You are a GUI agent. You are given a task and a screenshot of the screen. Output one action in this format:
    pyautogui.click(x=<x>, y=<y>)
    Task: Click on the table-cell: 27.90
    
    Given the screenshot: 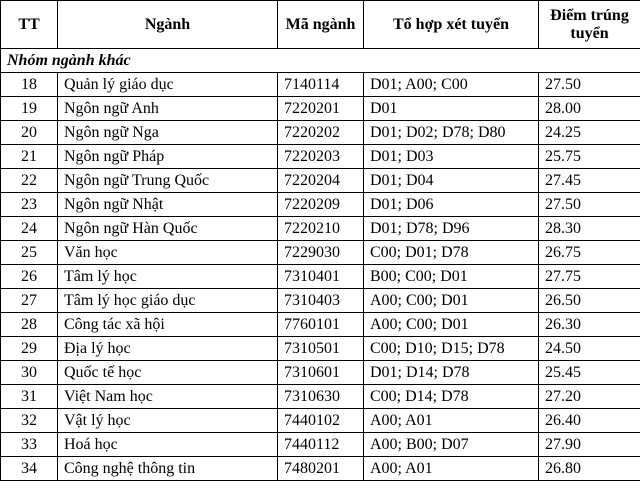 What is the action you would take?
    pyautogui.click(x=589, y=444)
    